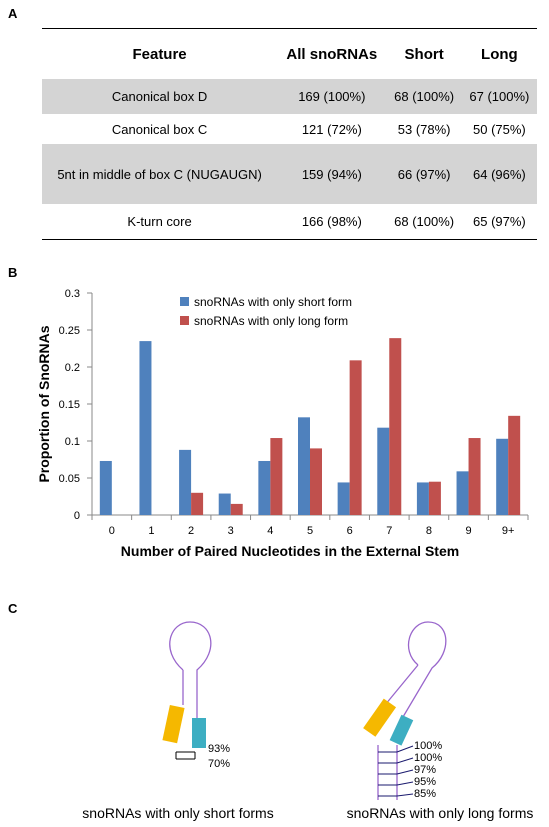 The width and height of the screenshot is (549, 827). I want to click on x-tick-label: 7, so click(389, 531).